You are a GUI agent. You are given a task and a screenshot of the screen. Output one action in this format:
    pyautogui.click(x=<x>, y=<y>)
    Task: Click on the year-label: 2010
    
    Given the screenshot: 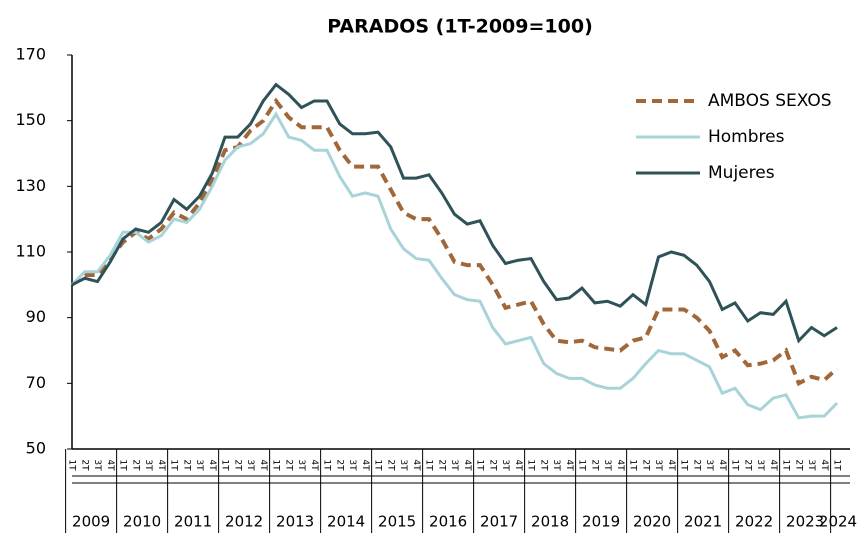 What is the action you would take?
    pyautogui.click(x=142, y=522)
    